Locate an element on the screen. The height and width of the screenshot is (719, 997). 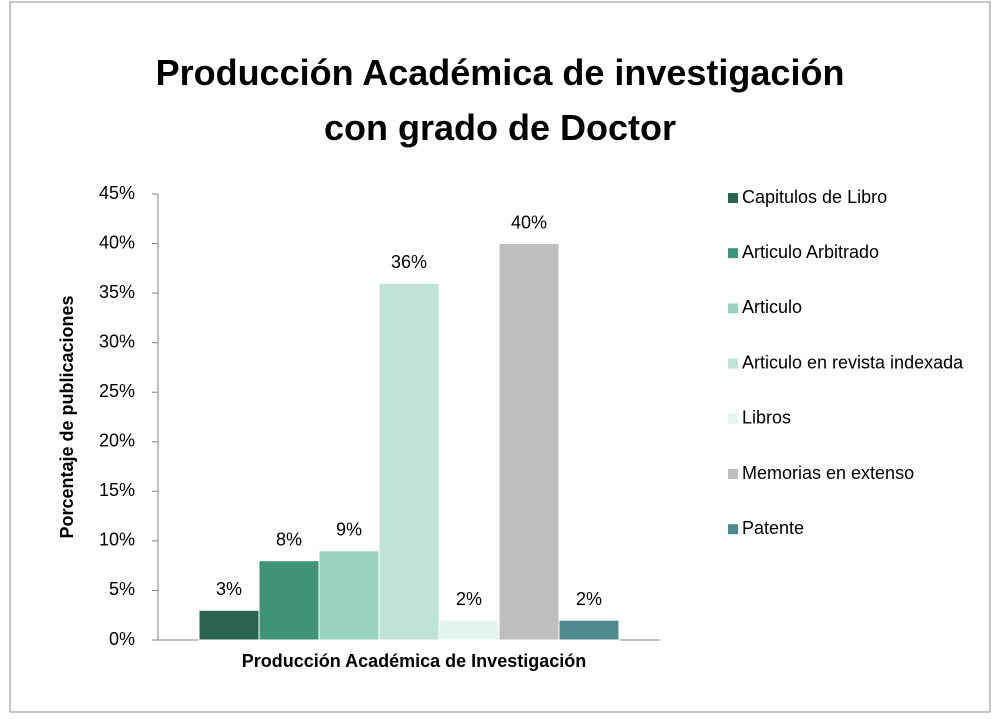
legend-label: Articulo is located at coordinates (772, 307).